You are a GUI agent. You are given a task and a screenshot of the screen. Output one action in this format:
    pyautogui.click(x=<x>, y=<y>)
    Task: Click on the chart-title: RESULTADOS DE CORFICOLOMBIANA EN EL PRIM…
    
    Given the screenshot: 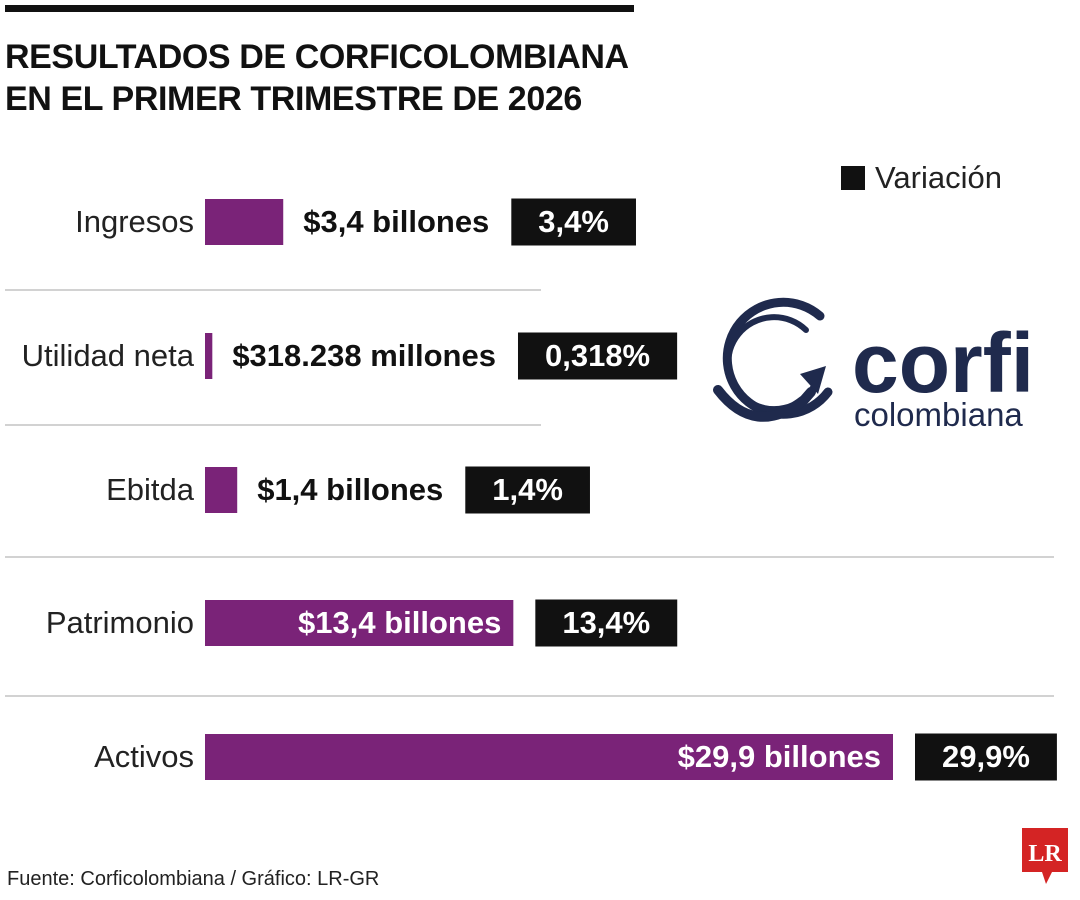 What is the action you would take?
    pyautogui.click(x=355, y=78)
    